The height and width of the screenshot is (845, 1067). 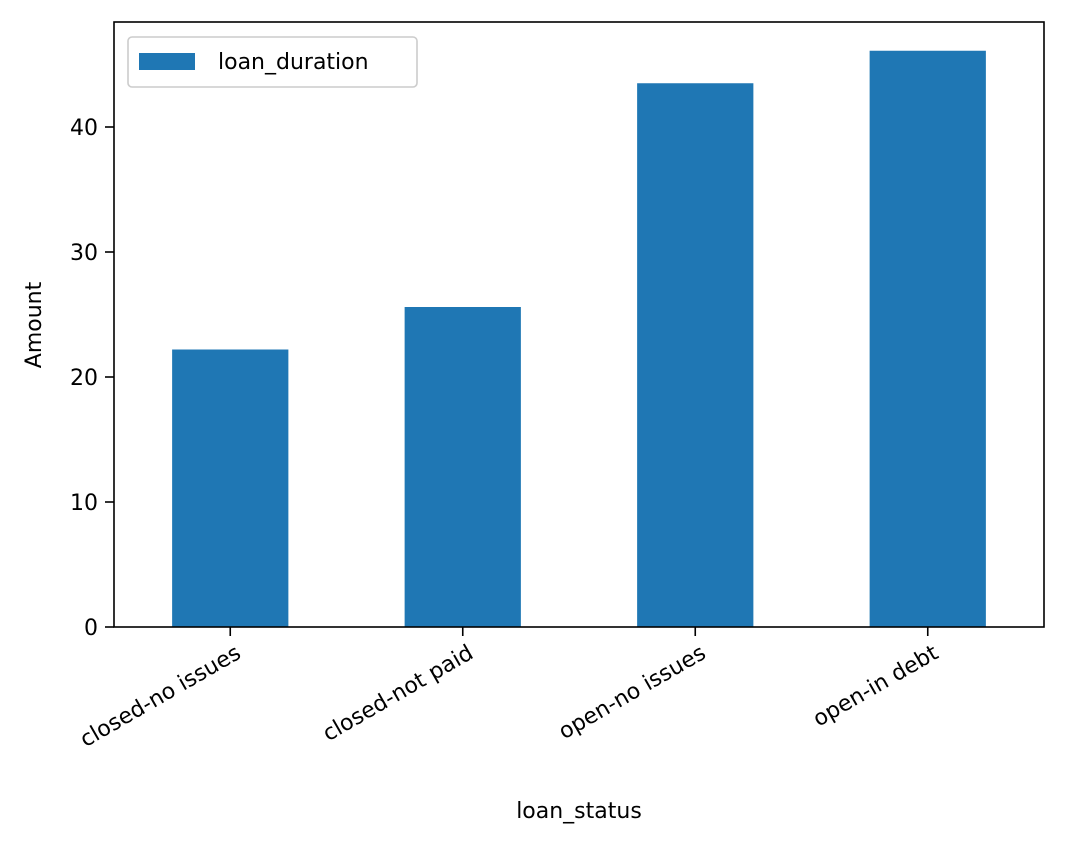 I want to click on bar-closed-no-issues, so click(x=230, y=488).